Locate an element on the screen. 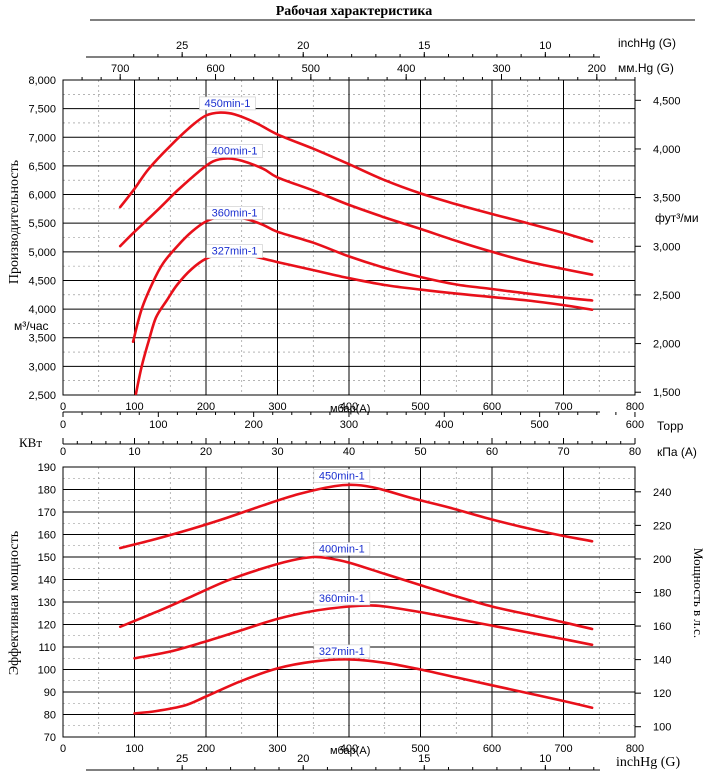 The height and width of the screenshot is (780, 709). y-tick-label: 5,000 is located at coordinates (42, 253).